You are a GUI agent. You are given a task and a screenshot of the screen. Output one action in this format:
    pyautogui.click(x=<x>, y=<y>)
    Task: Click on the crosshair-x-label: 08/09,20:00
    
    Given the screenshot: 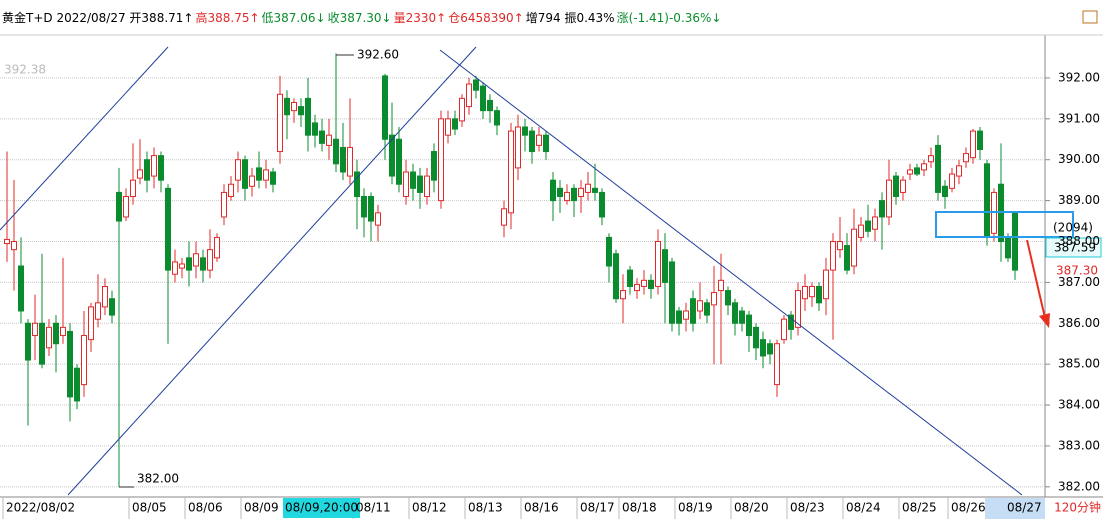 What is the action you would take?
    pyautogui.click(x=321, y=508)
    